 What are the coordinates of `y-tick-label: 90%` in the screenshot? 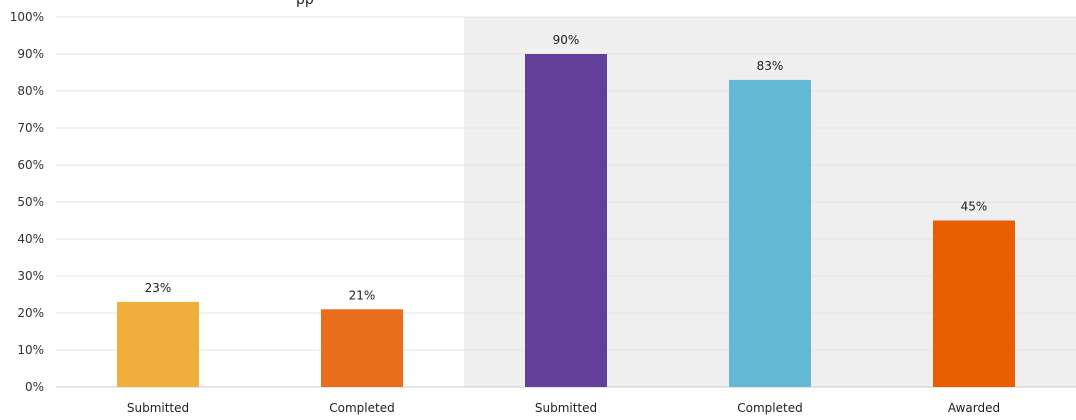 It's located at (30, 54).